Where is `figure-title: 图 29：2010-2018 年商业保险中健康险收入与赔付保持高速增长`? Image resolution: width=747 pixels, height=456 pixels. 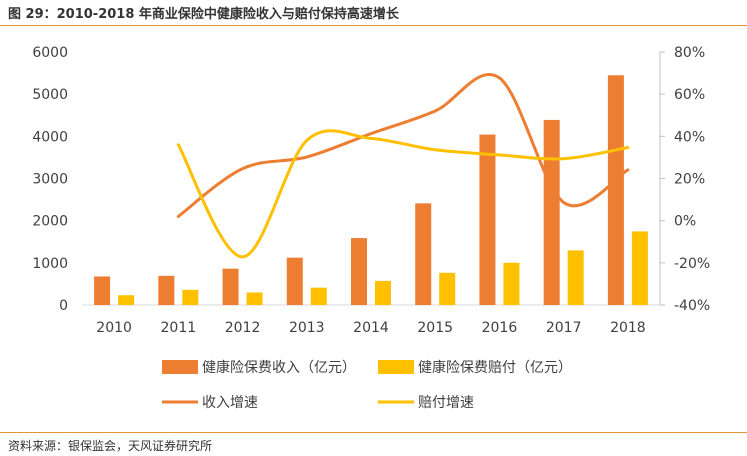
figure-title: 图 29：2010-2018 年商业保险中健康险收入与赔付保持高速增长 is located at coordinates (203, 14).